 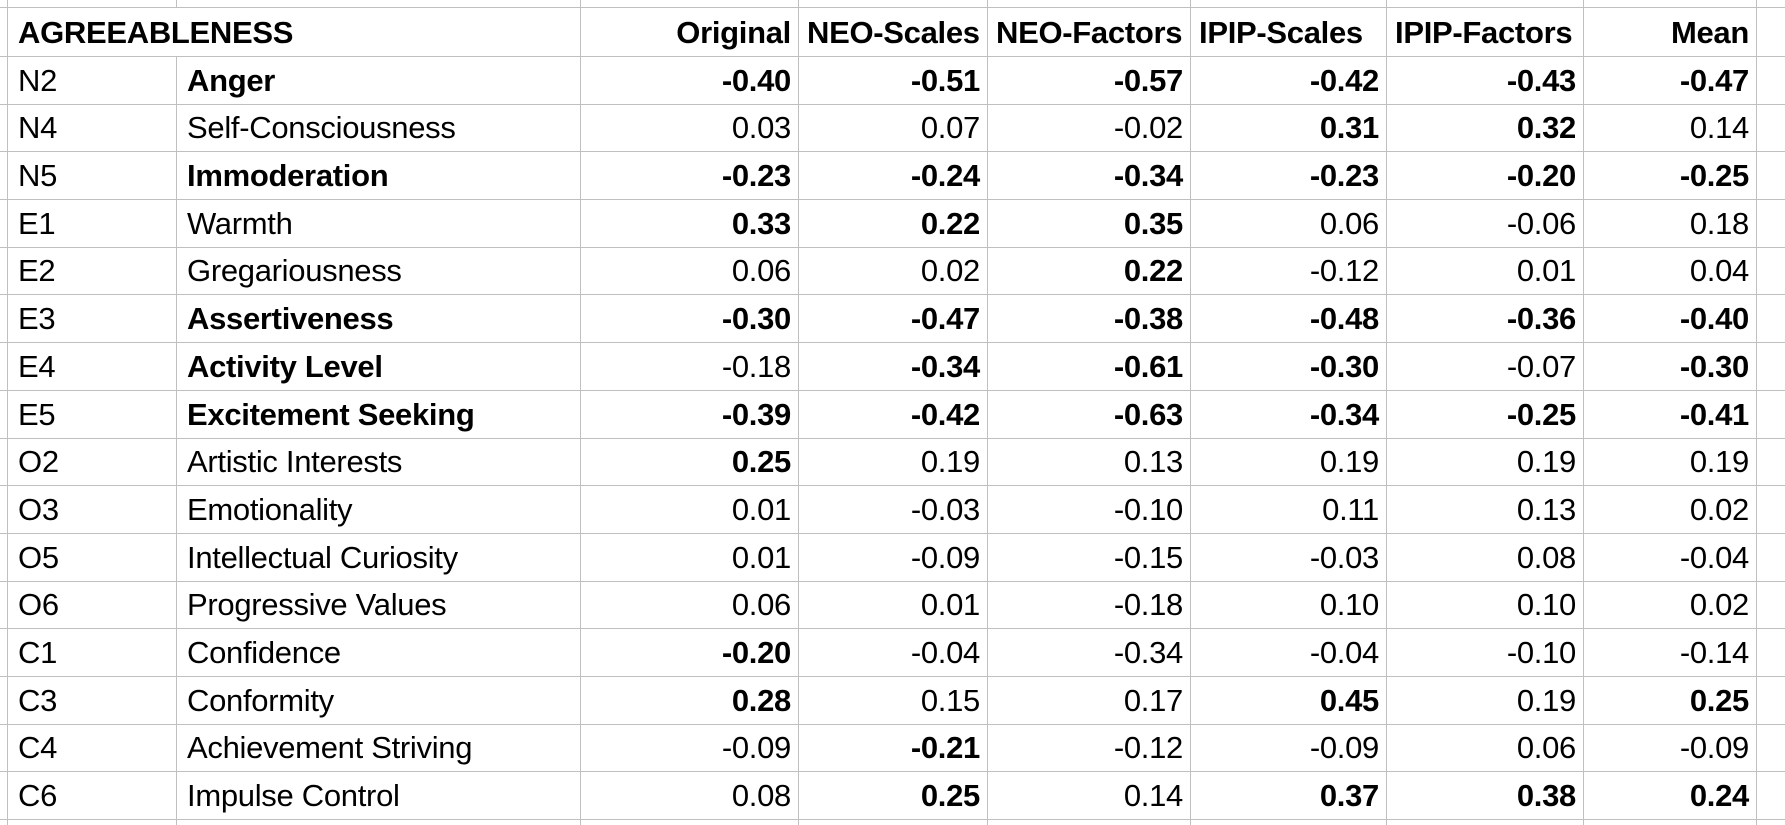 What do you see at coordinates (1289, 748) in the screenshot?
I see `value-cell-C4-ipip-scales: -0.09` at bounding box center [1289, 748].